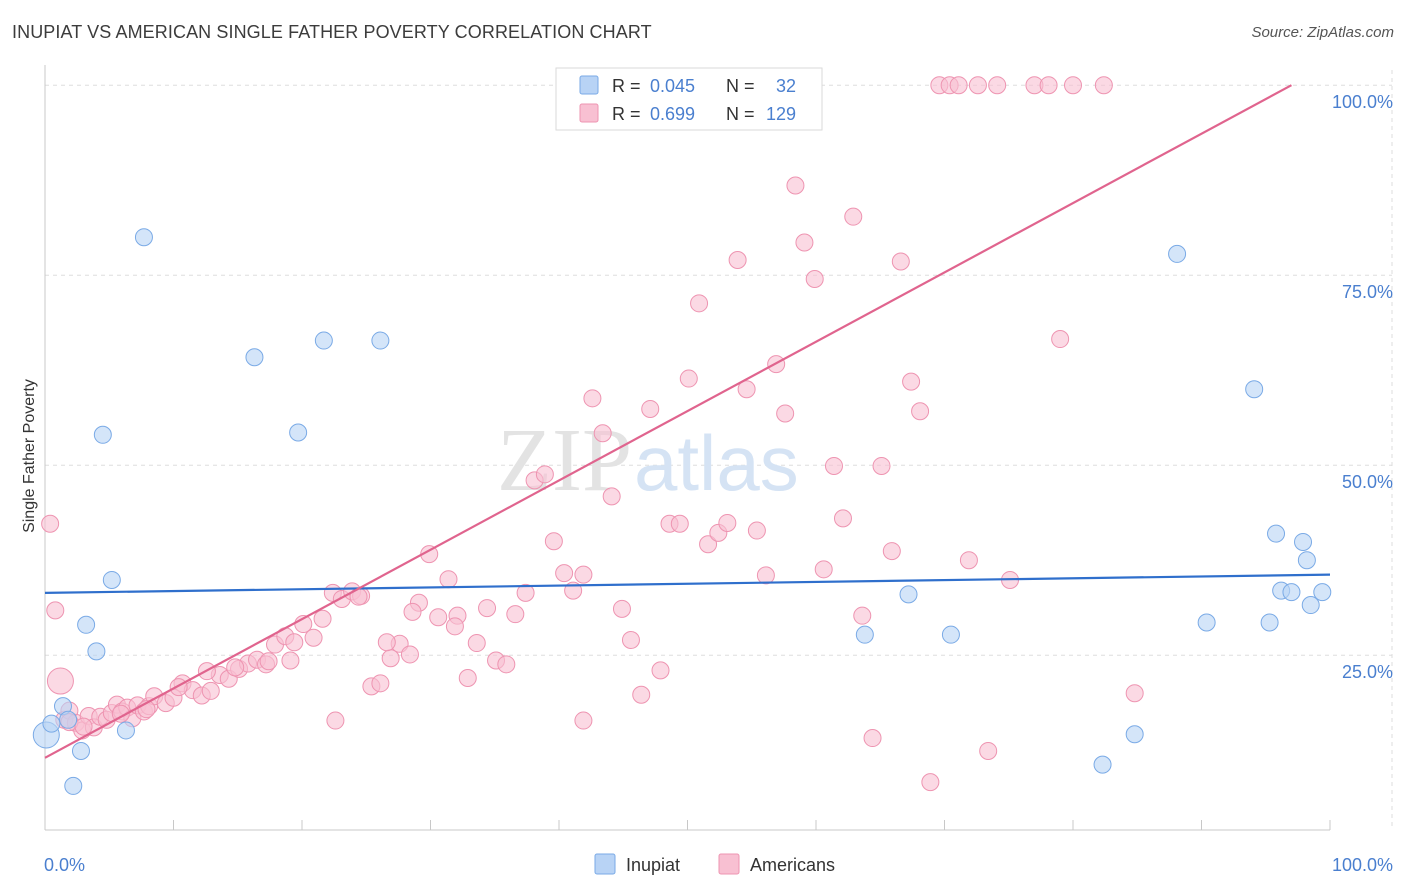 The width and height of the screenshot is (1406, 892). I want to click on americans-n-label: N =, so click(740, 114).